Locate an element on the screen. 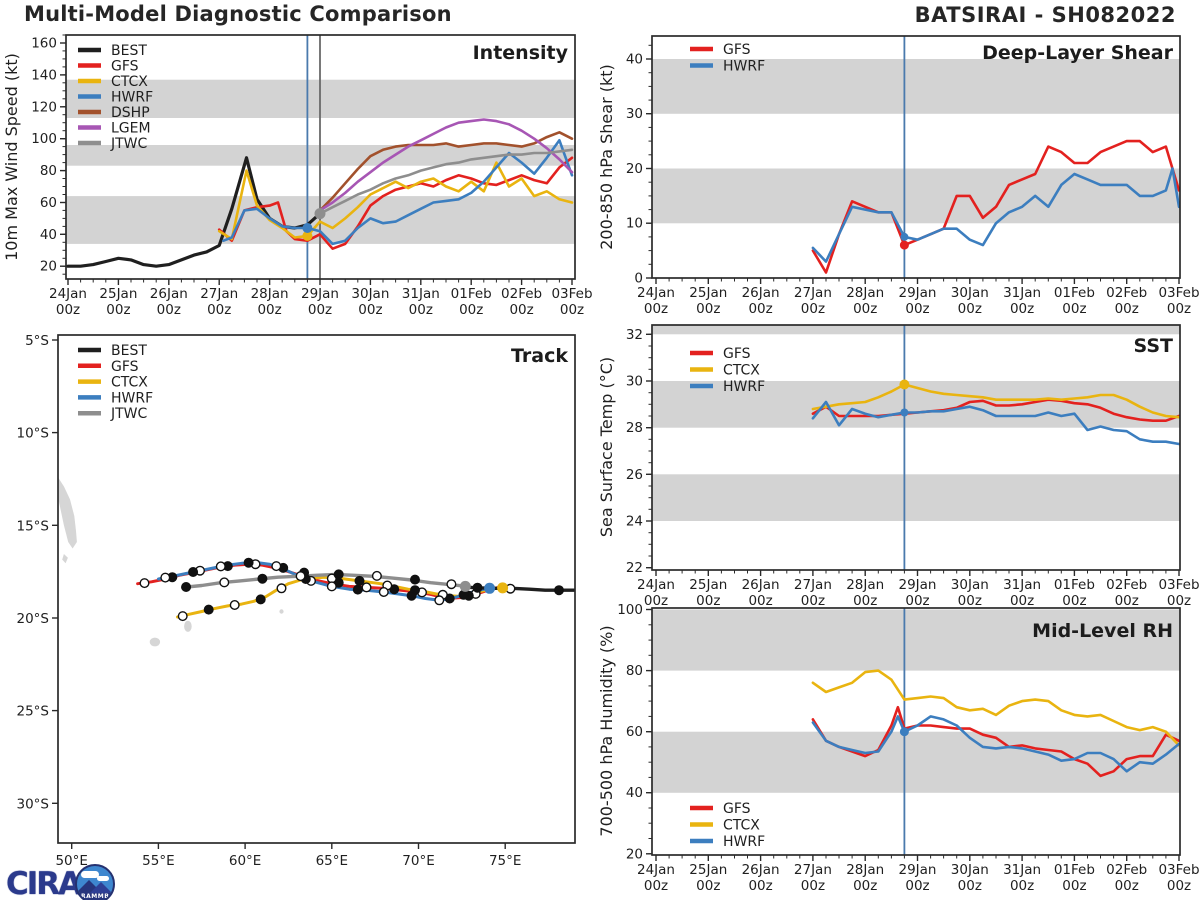  sst-frame is located at coordinates (916, 447).